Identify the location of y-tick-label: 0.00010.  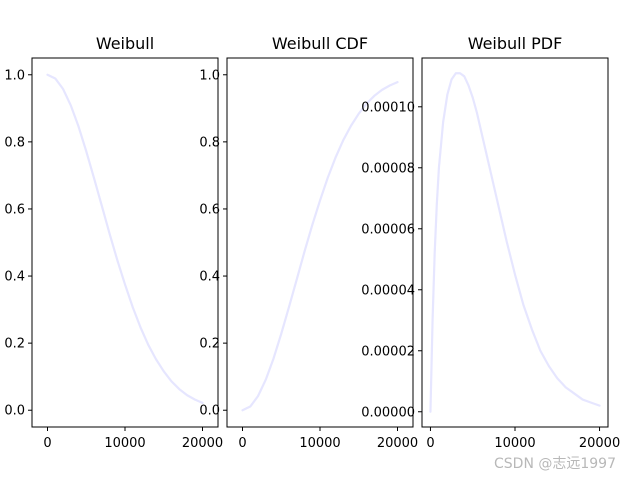
(388, 107).